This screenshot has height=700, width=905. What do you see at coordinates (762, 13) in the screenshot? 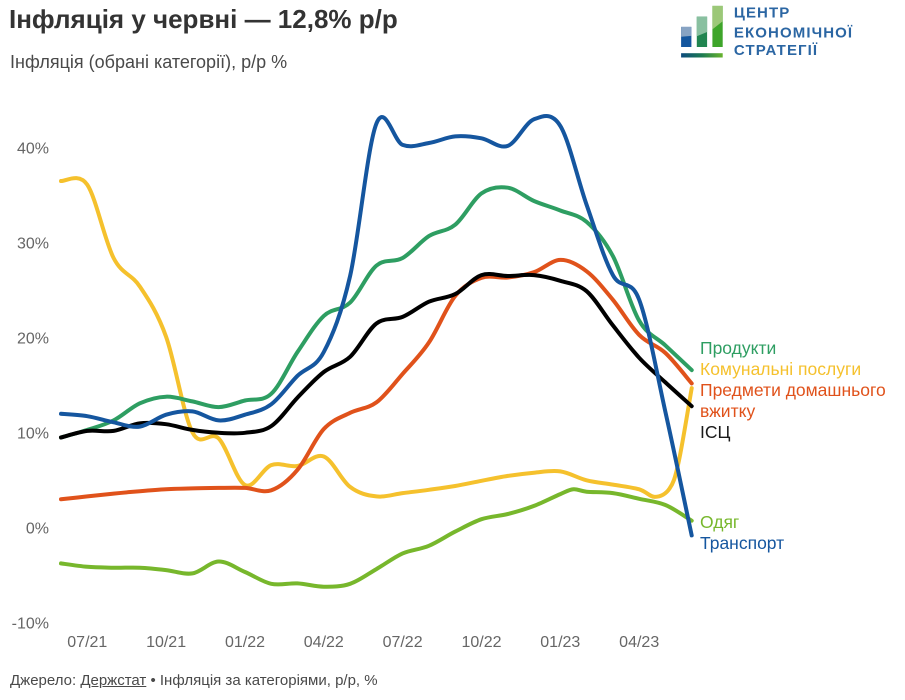
I see `svg-text: ЦЕНТР` at bounding box center [762, 13].